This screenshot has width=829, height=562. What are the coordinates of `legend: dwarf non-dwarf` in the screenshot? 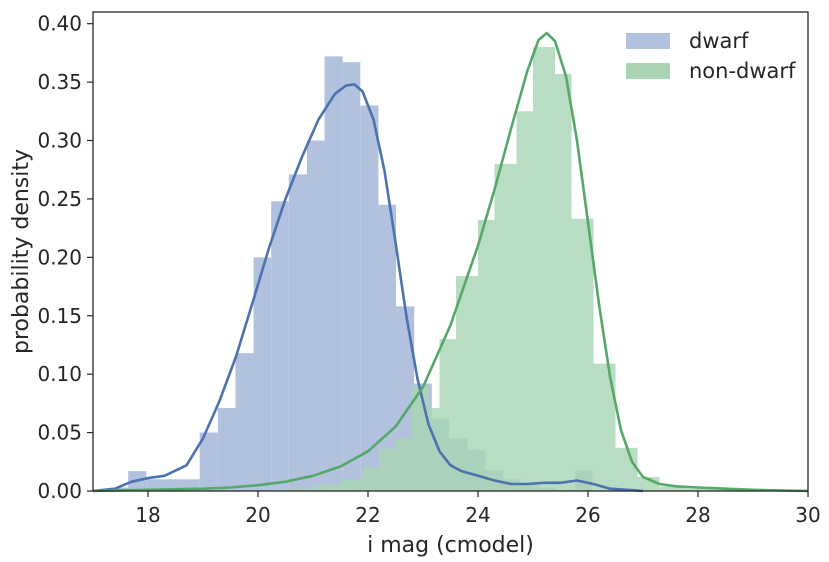 It's located at (711, 56).